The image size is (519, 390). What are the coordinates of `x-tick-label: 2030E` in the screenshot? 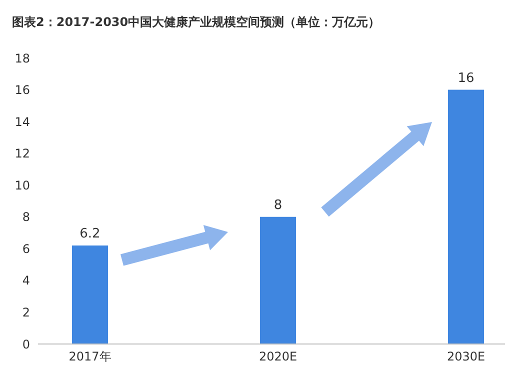 It's located at (466, 357).